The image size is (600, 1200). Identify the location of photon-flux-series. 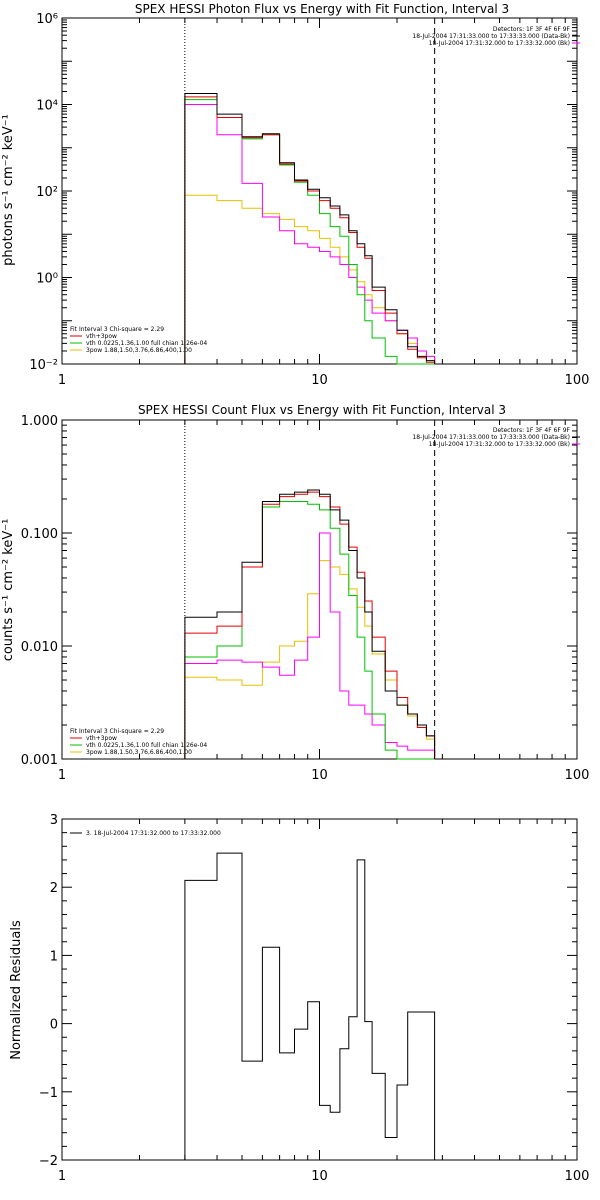
(310, 229).